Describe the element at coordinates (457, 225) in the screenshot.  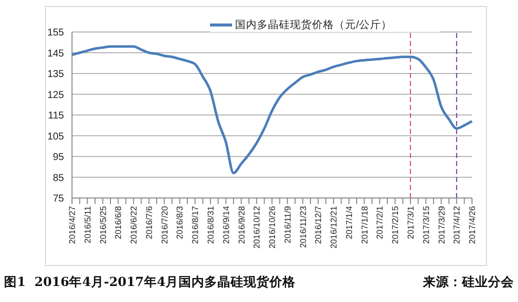
I see `x-tick-label: 2017/4/12` at that location.